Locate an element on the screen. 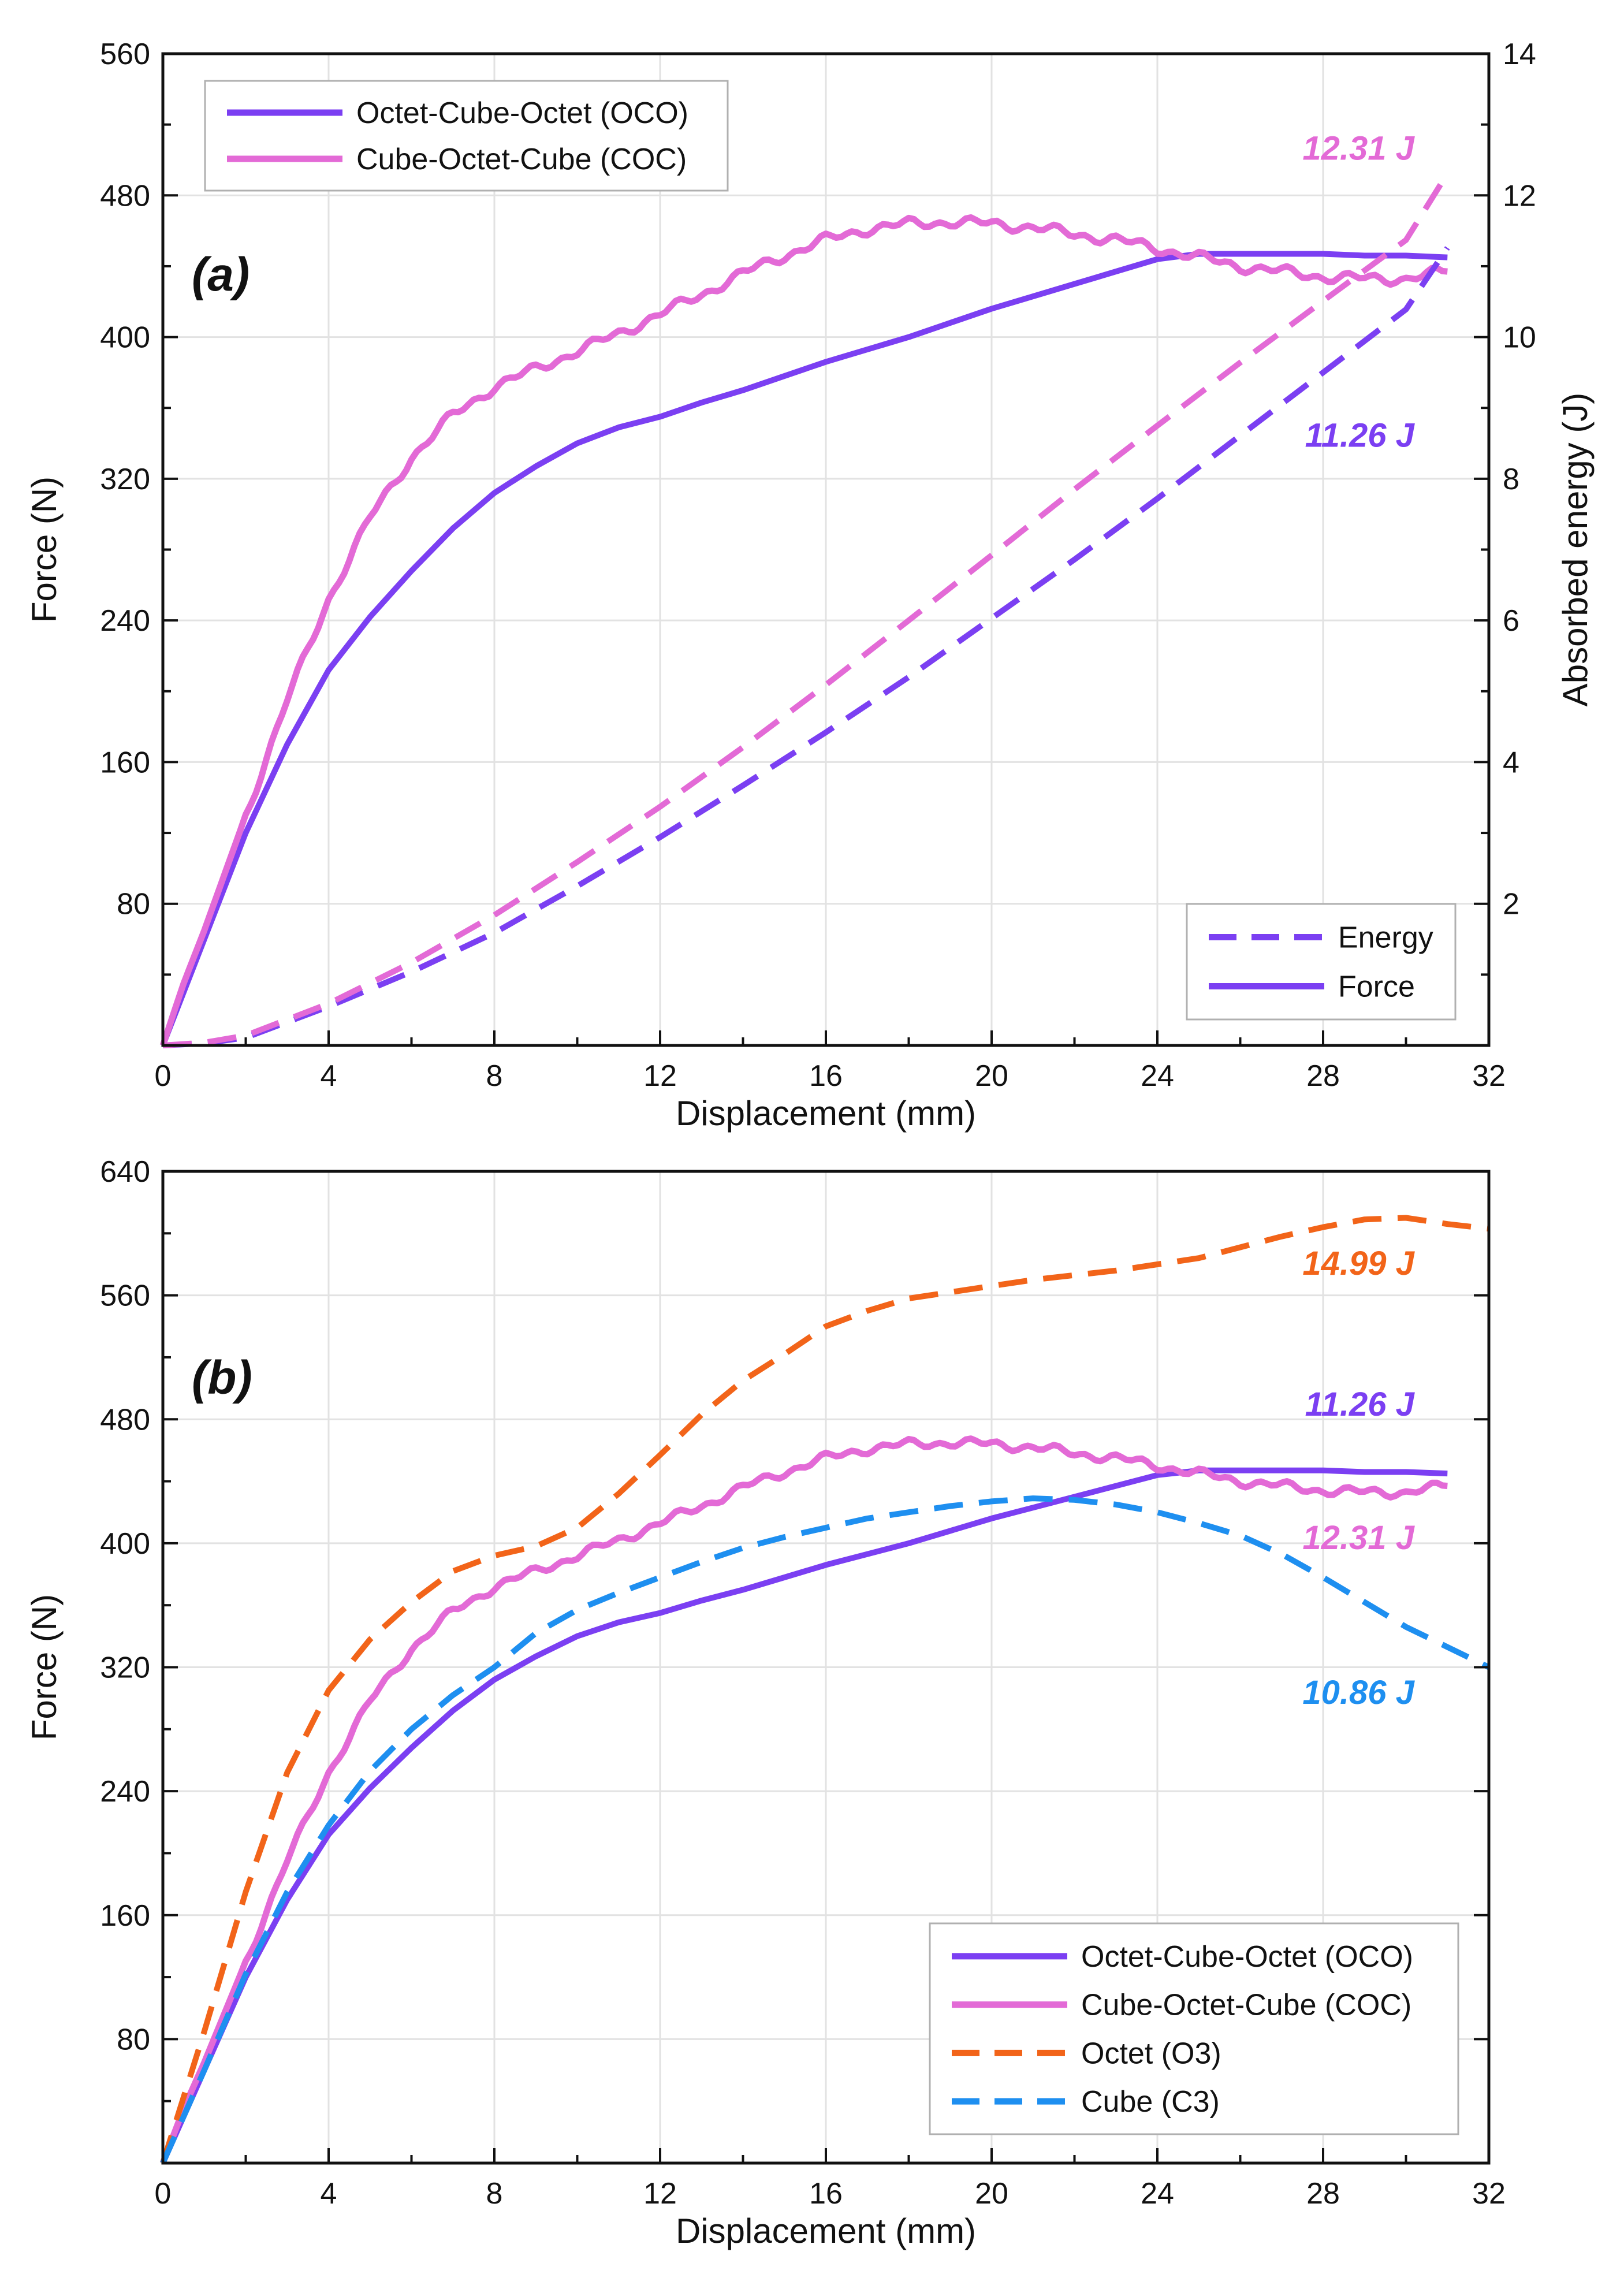 The image size is (1624, 2289). annotations: 12.31 J 11.26 J is located at coordinates (1358, 292).